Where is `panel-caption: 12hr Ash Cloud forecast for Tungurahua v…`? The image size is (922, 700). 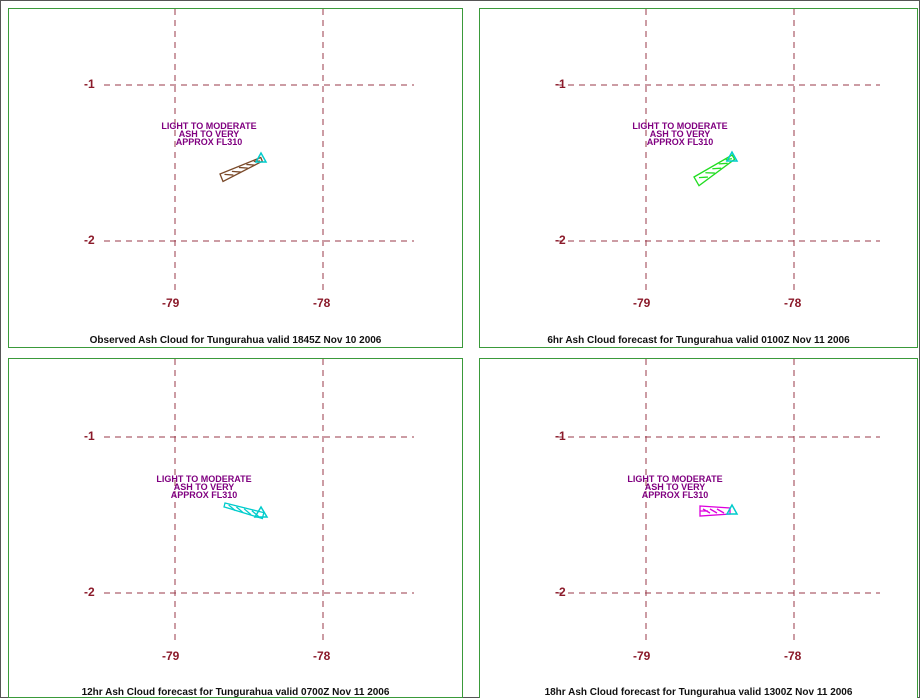 panel-caption: 12hr Ash Cloud forecast for Tungurahua v… is located at coordinates (235, 692).